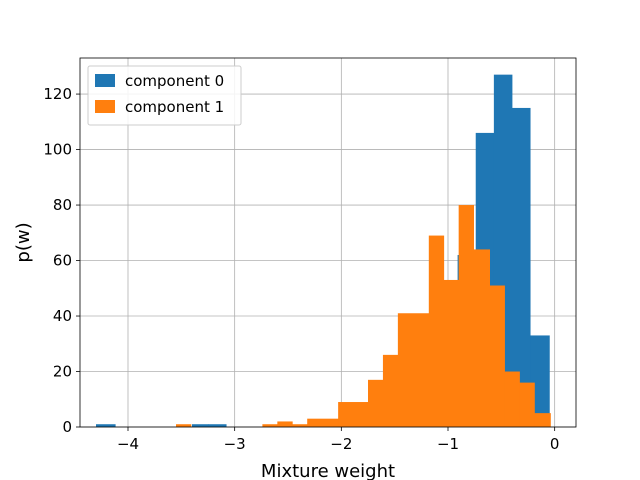 The image size is (640, 480). What do you see at coordinates (62, 261) in the screenshot?
I see `y-tick-label: 60` at bounding box center [62, 261].